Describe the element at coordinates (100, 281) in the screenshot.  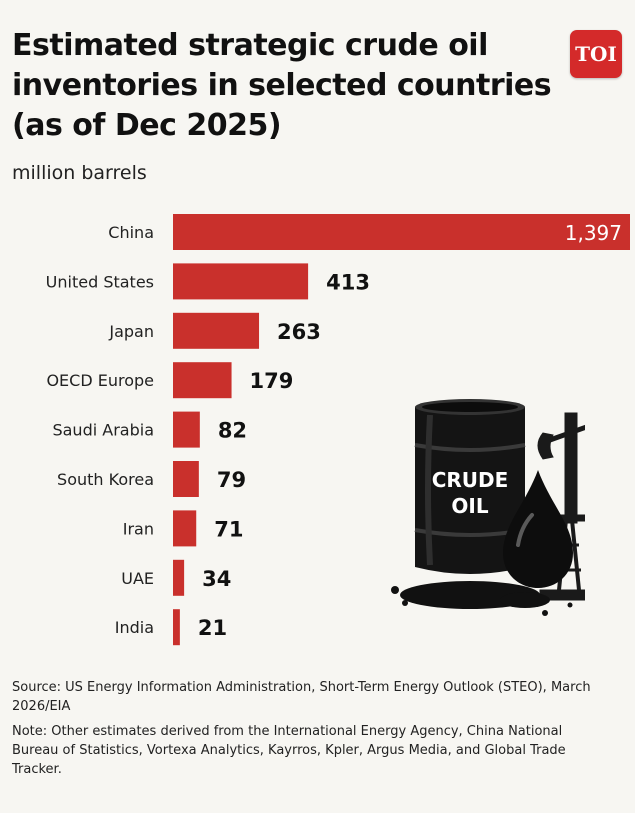
I see `category-label-united-states: United States` at that location.